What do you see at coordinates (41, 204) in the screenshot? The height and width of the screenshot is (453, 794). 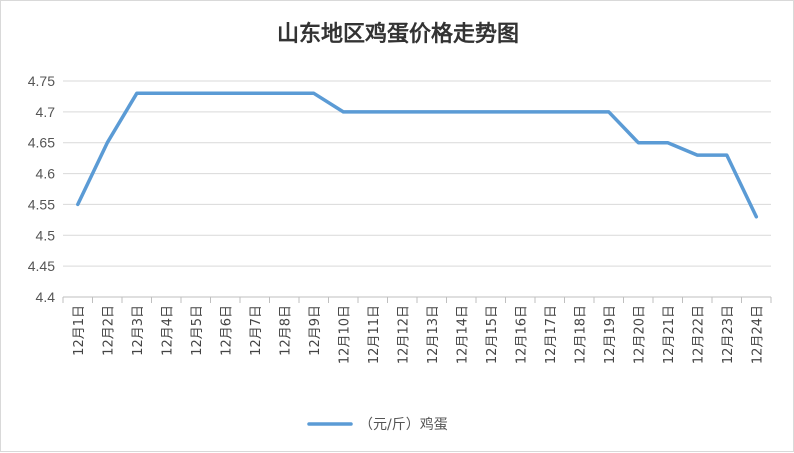 I see `y-tick-label: 4.55` at bounding box center [41, 204].